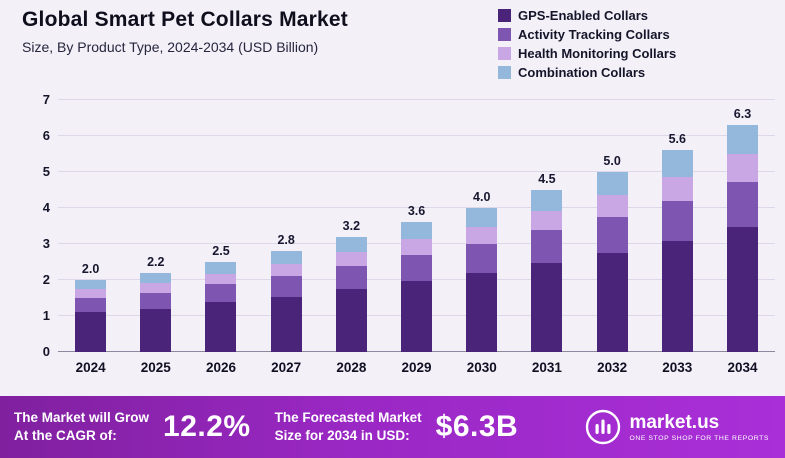 The image size is (785, 458). I want to click on legend-item: Combination Collars, so click(587, 72).